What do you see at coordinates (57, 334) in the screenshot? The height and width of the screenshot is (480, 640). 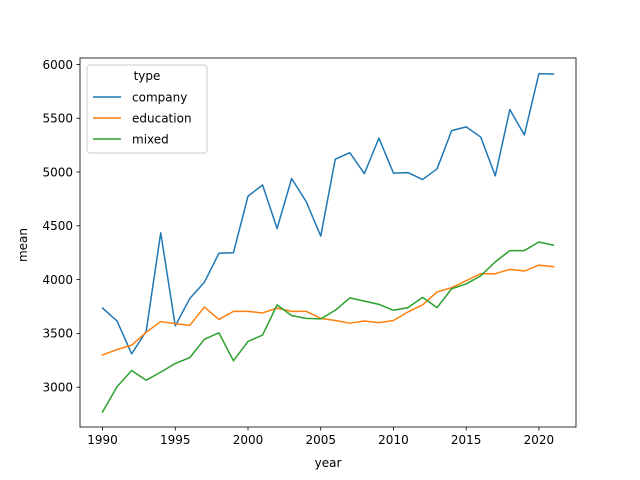 I see `y-tick-label: 3500` at bounding box center [57, 334].